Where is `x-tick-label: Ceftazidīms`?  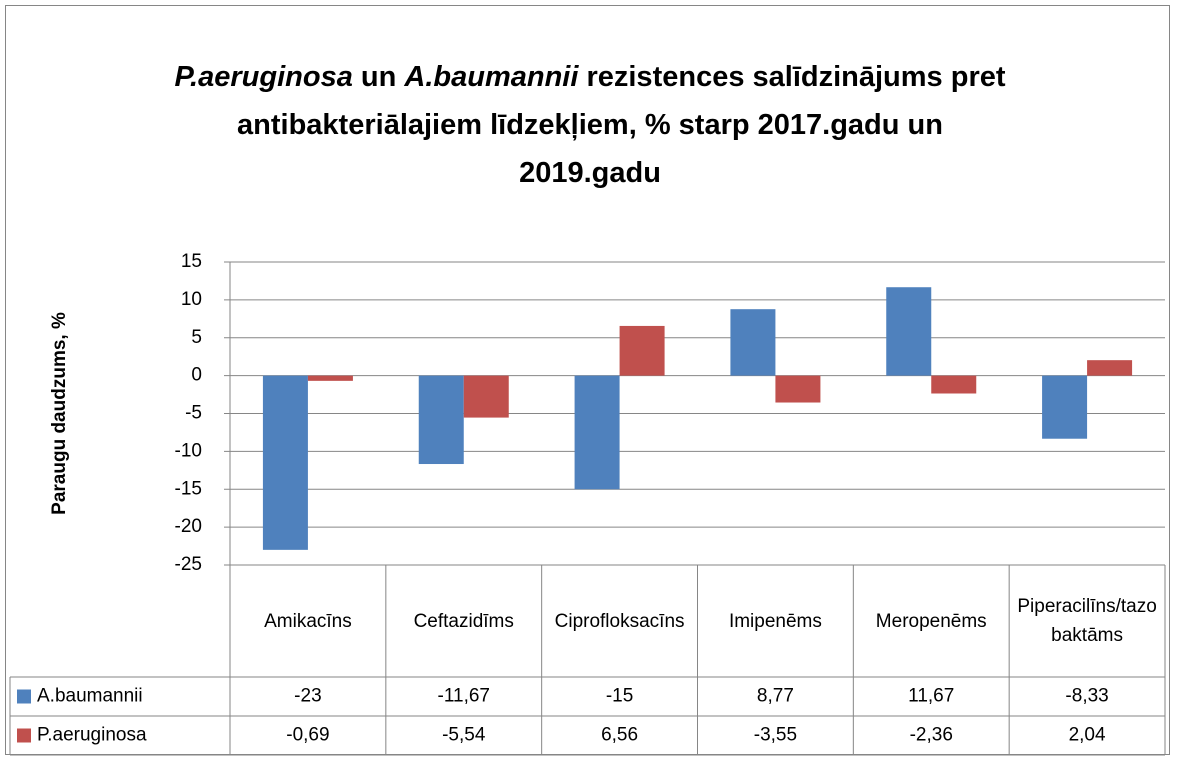 x-tick-label: Ceftazidīms is located at coordinates (463, 621).